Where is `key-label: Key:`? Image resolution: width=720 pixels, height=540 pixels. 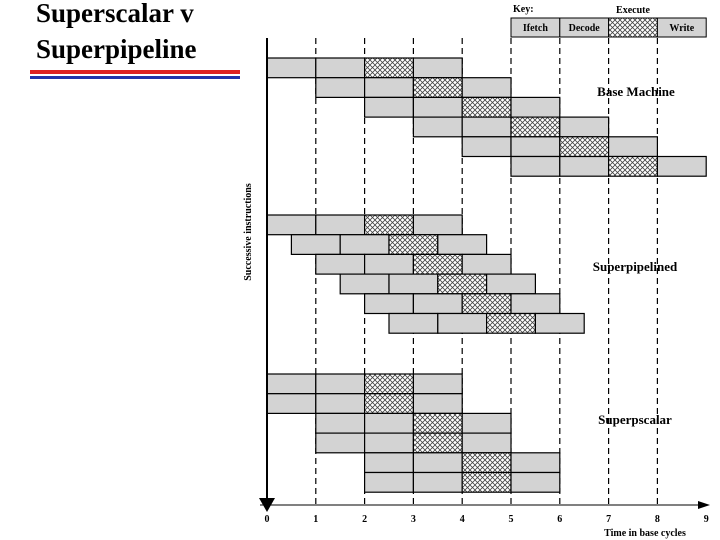
key-label: Key: is located at coordinates (523, 9).